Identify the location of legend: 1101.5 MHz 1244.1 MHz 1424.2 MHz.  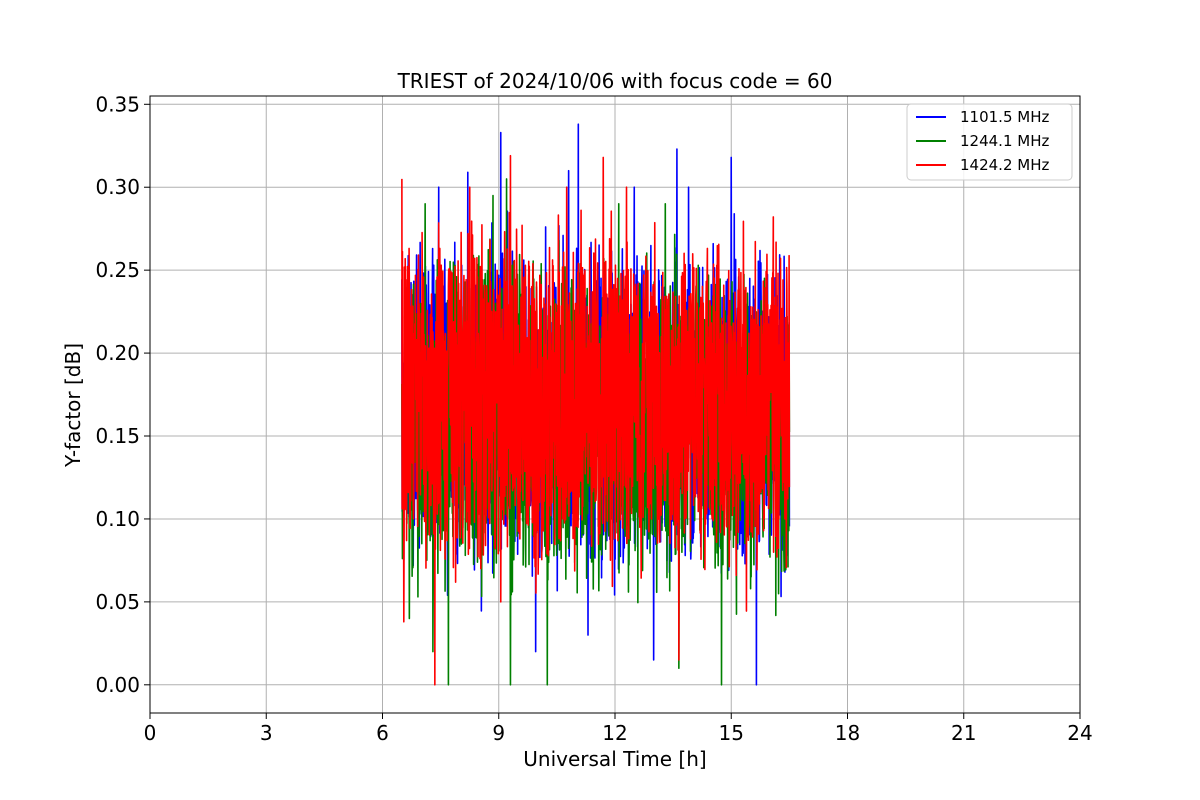
(989, 142).